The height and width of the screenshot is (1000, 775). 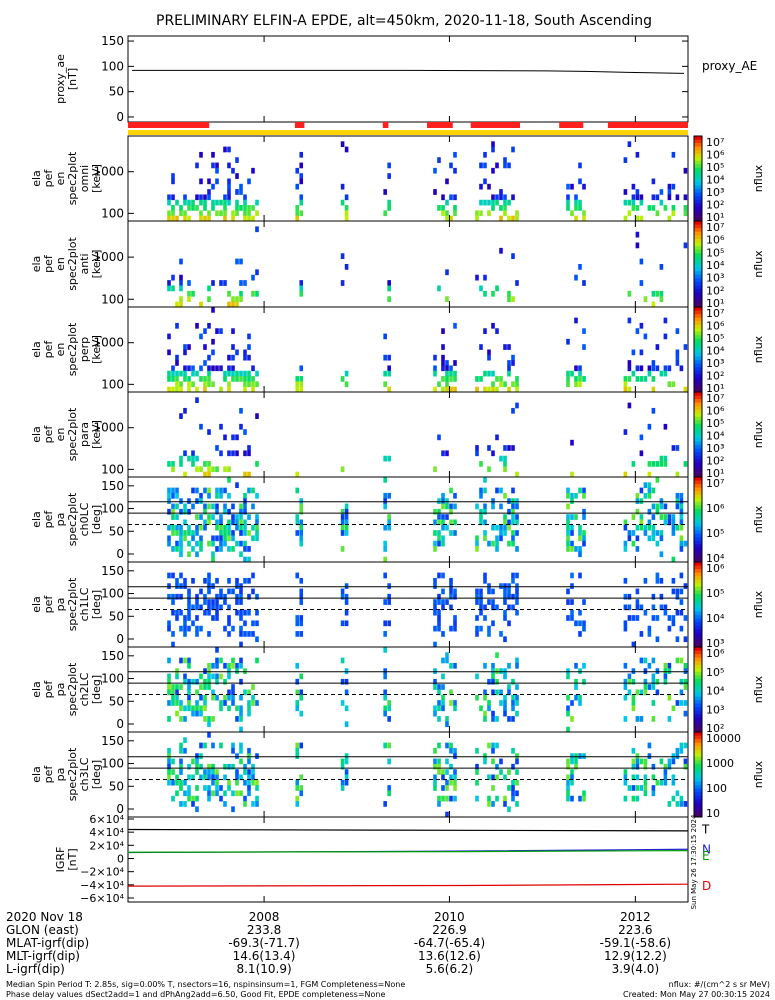 I want to click on ephemeris-value: 5.6(6.2), so click(x=450, y=969).